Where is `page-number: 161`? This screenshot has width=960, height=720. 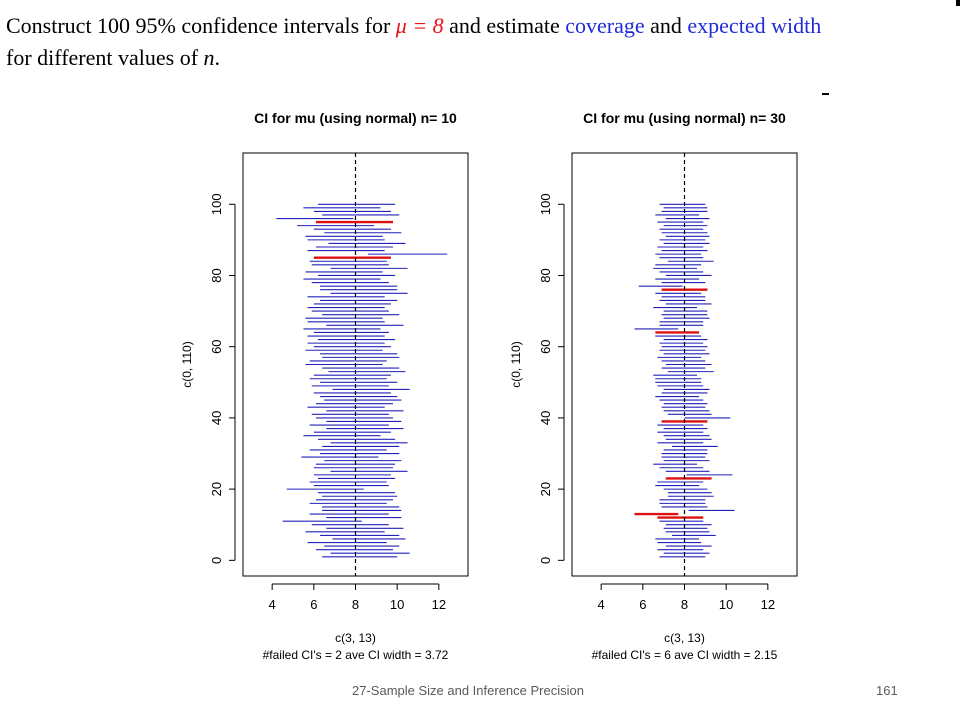
page-number: 161 is located at coordinates (887, 690).